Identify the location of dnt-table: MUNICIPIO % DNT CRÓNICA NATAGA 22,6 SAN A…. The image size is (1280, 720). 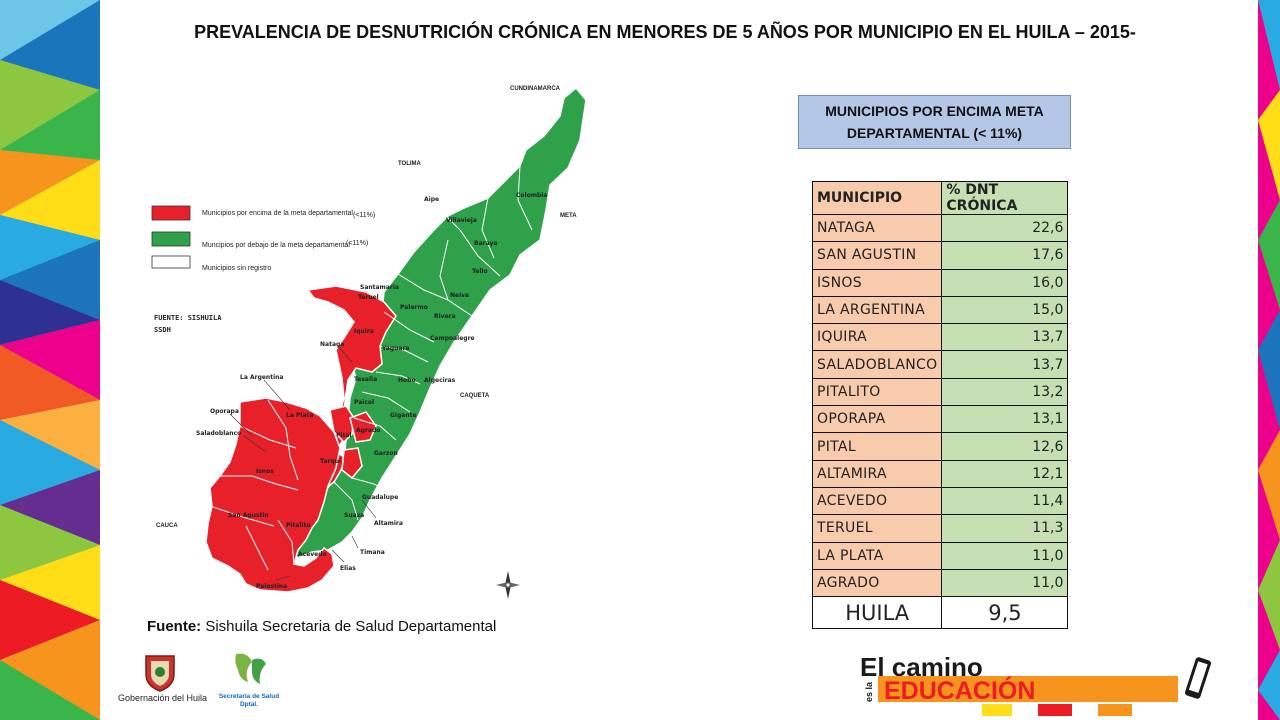
(940, 405).